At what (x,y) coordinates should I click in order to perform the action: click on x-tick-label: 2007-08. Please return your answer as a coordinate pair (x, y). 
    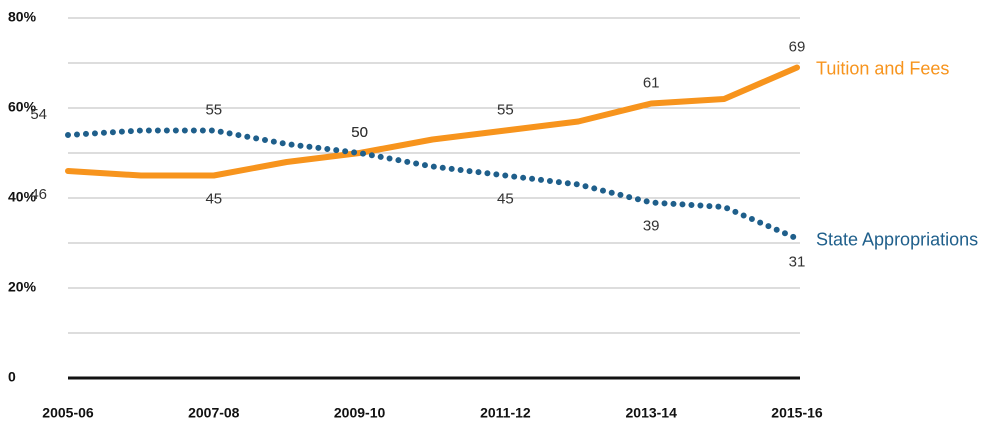
    Looking at the image, I should click on (214, 413).